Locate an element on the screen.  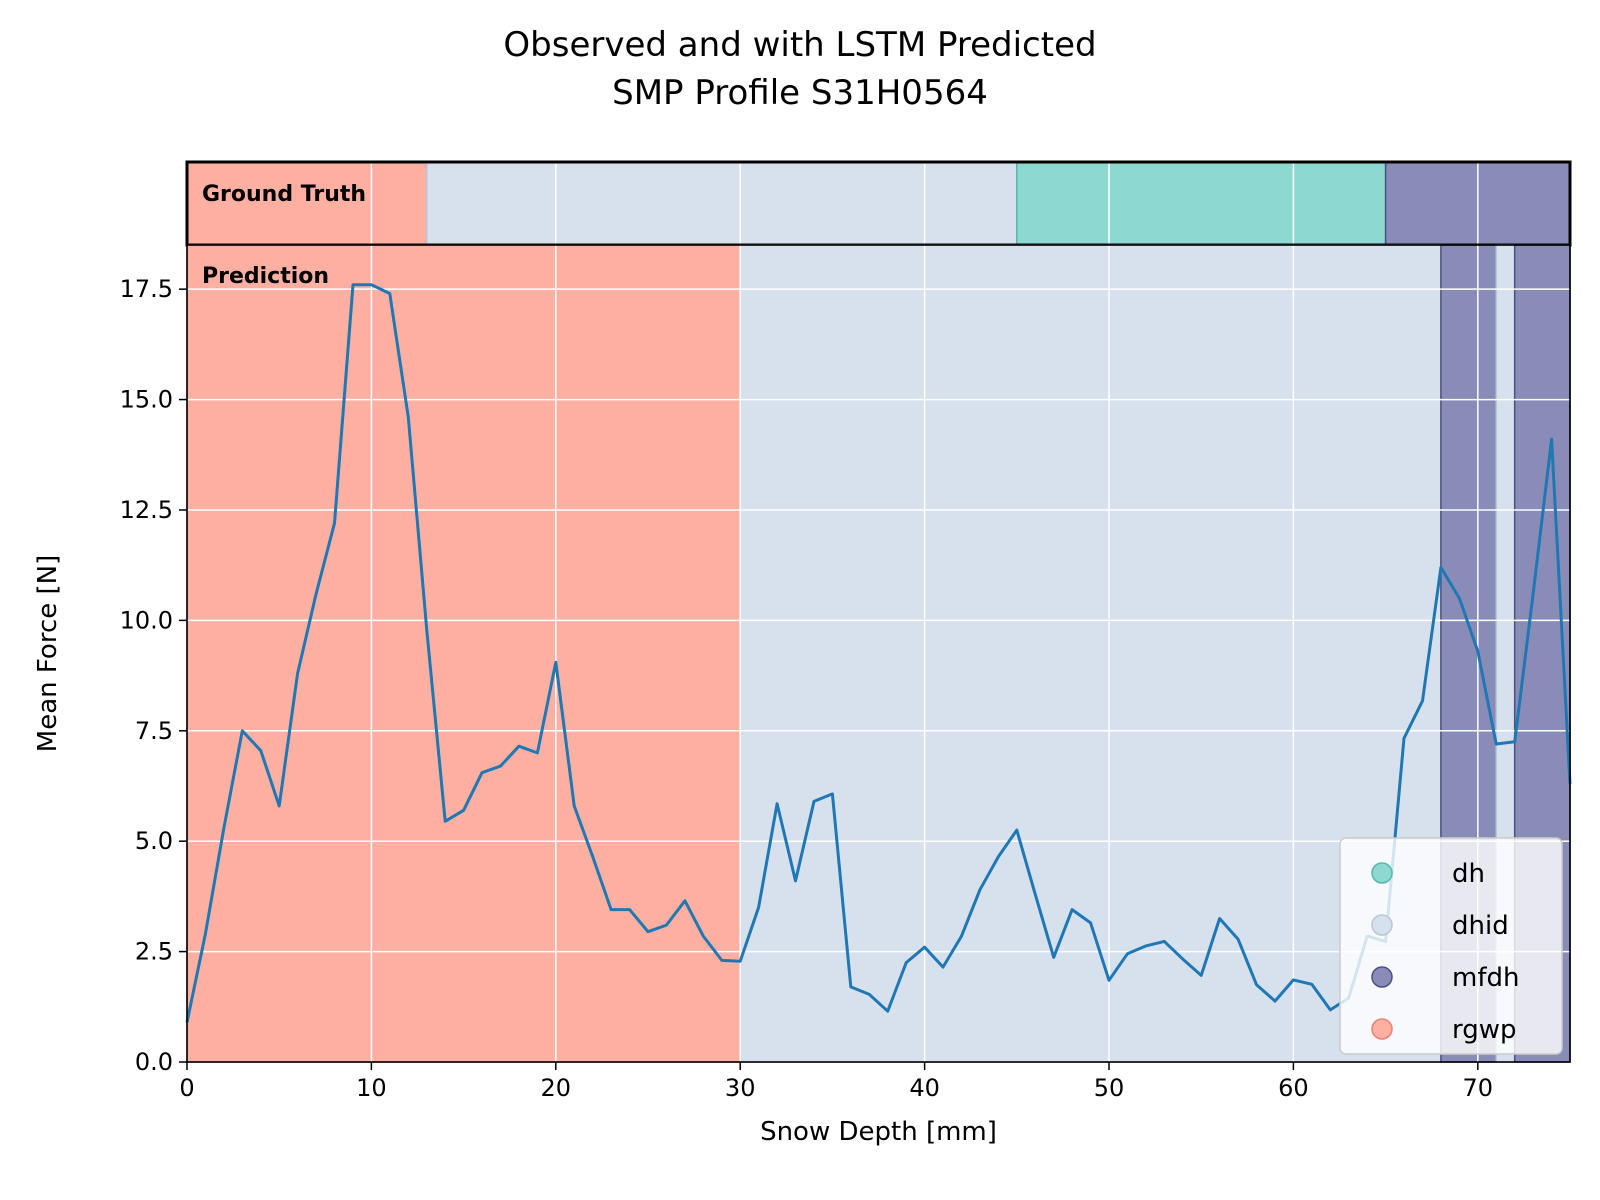
x-axis: 0 10 20 30 40 50 60 70 is located at coordinates (836, 1082).